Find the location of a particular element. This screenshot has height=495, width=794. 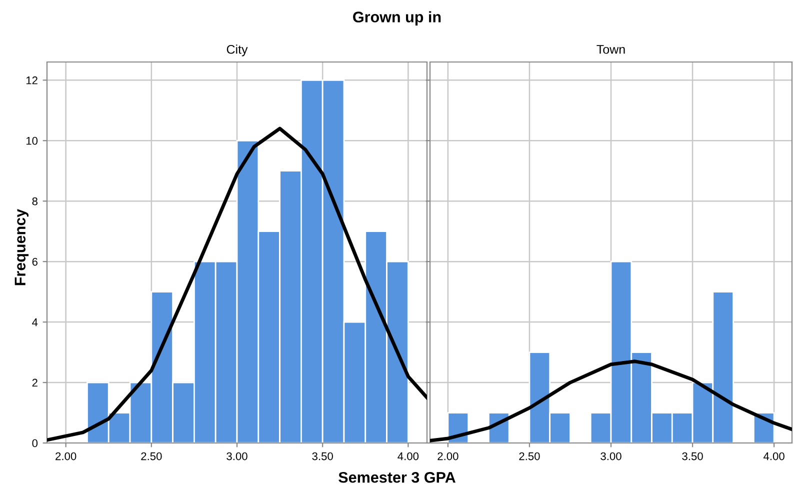

y-tick-label: 2 is located at coordinates (35, 382).